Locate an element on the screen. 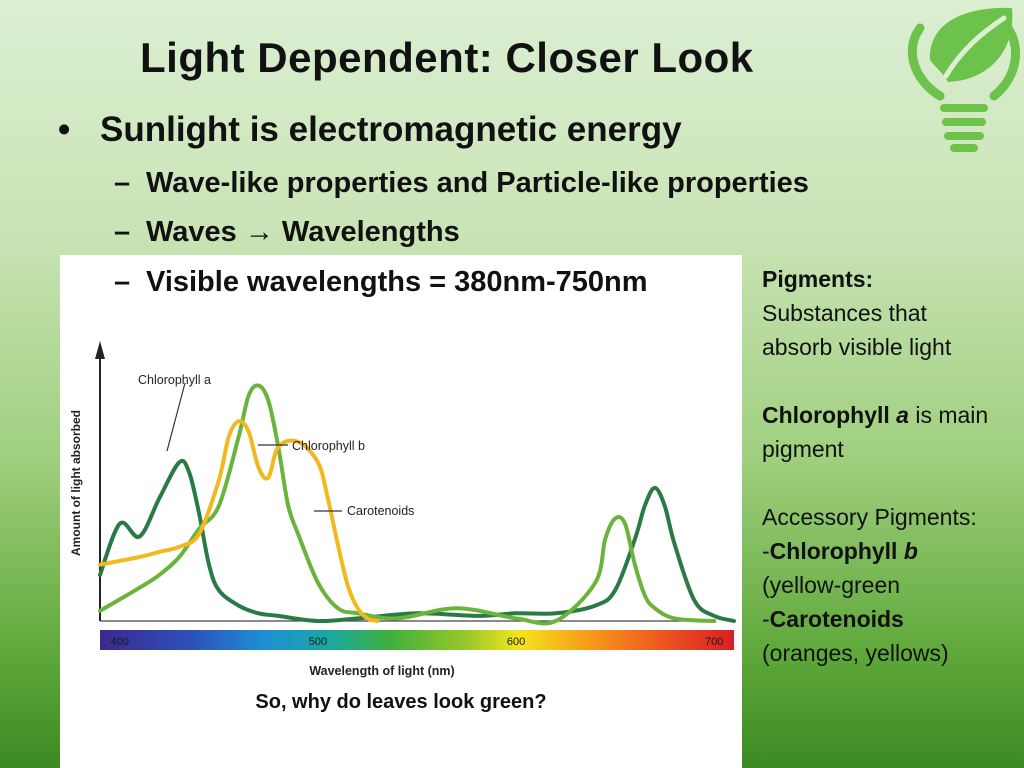 This screenshot has height=768, width=1024. sub-bullet-2: – Waves → Wavelengths is located at coordinates (287, 232).